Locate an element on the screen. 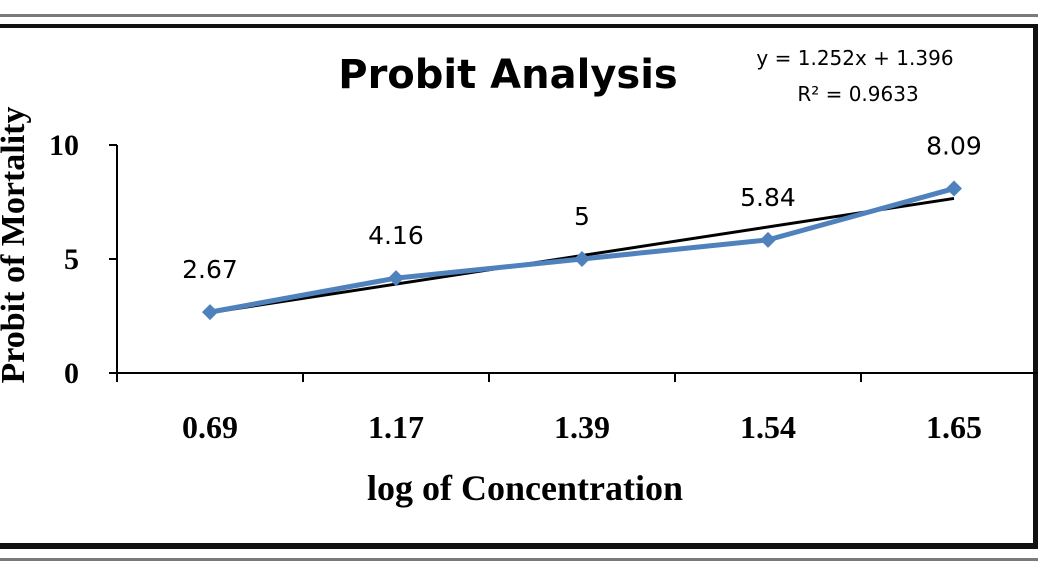 Image resolution: width=1038 pixels, height=576 pixels. y-tick-label: 10 is located at coordinates (64, 145).